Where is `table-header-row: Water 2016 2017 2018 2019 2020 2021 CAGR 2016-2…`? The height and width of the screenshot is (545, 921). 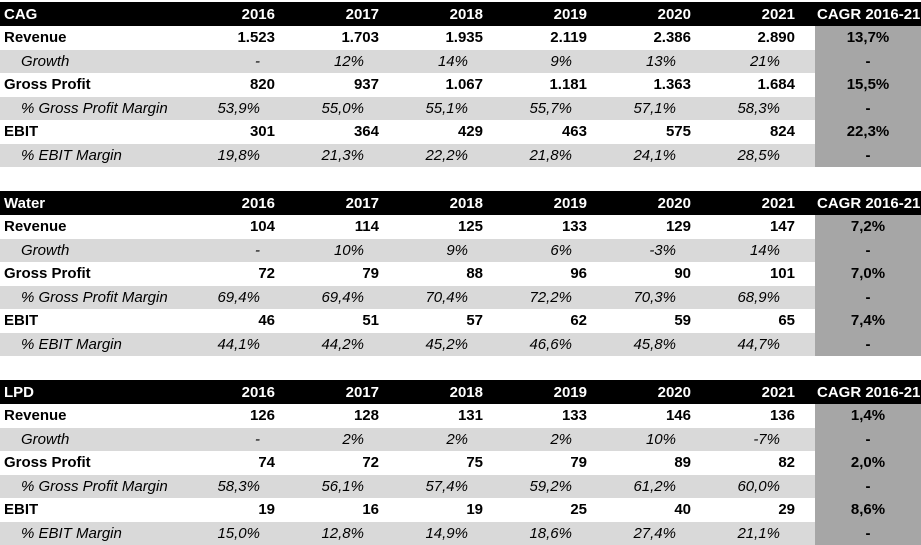
table-header-row: Water 2016 2017 2018 2019 2020 2021 CAGR 2016-2… is located at coordinates (460, 203).